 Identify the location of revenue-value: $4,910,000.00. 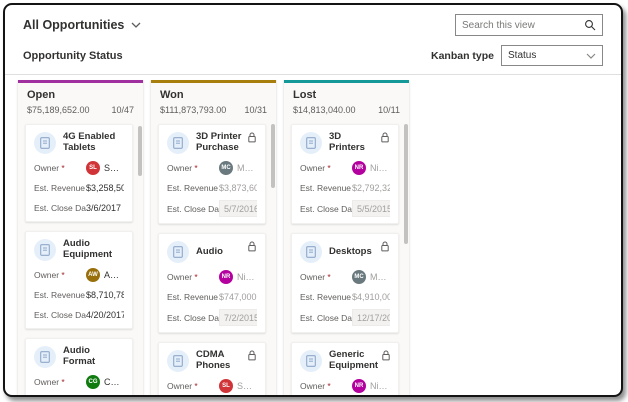
(371, 296).